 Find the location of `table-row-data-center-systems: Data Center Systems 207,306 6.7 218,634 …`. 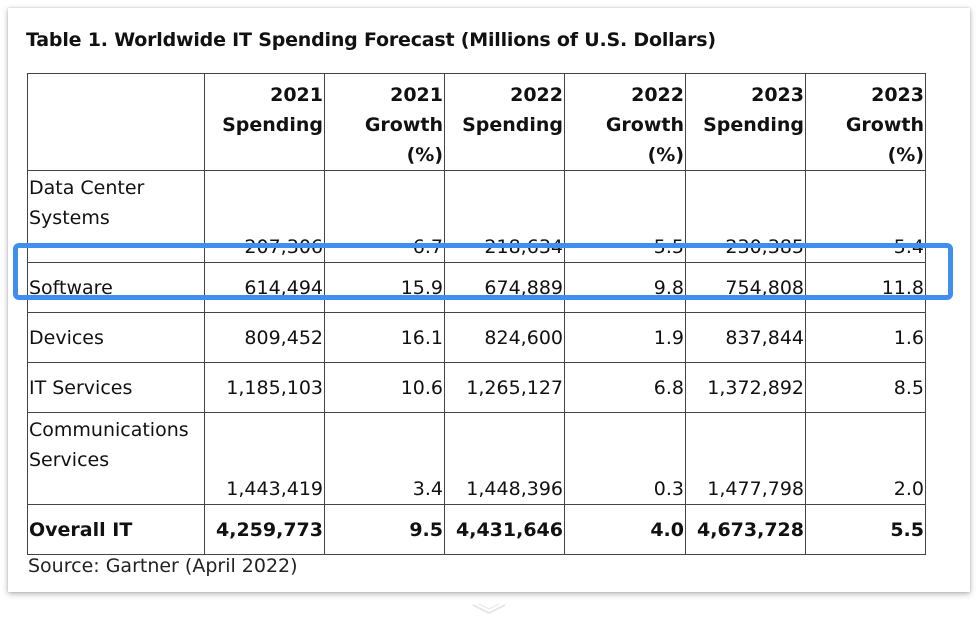

table-row-data-center-systems: Data Center Systems 207,306 6.7 218,634 … is located at coordinates (476, 216).